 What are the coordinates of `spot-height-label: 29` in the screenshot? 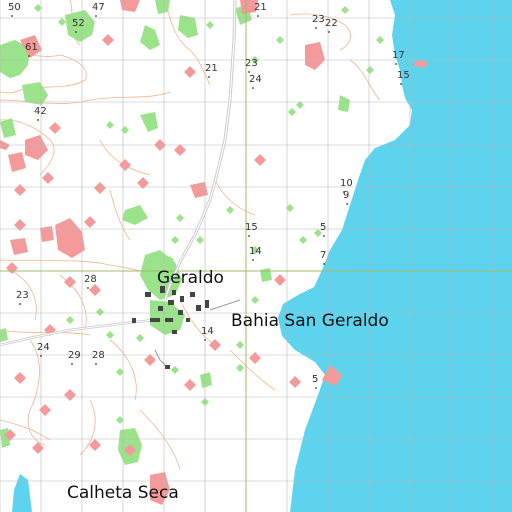 It's located at (74, 355).